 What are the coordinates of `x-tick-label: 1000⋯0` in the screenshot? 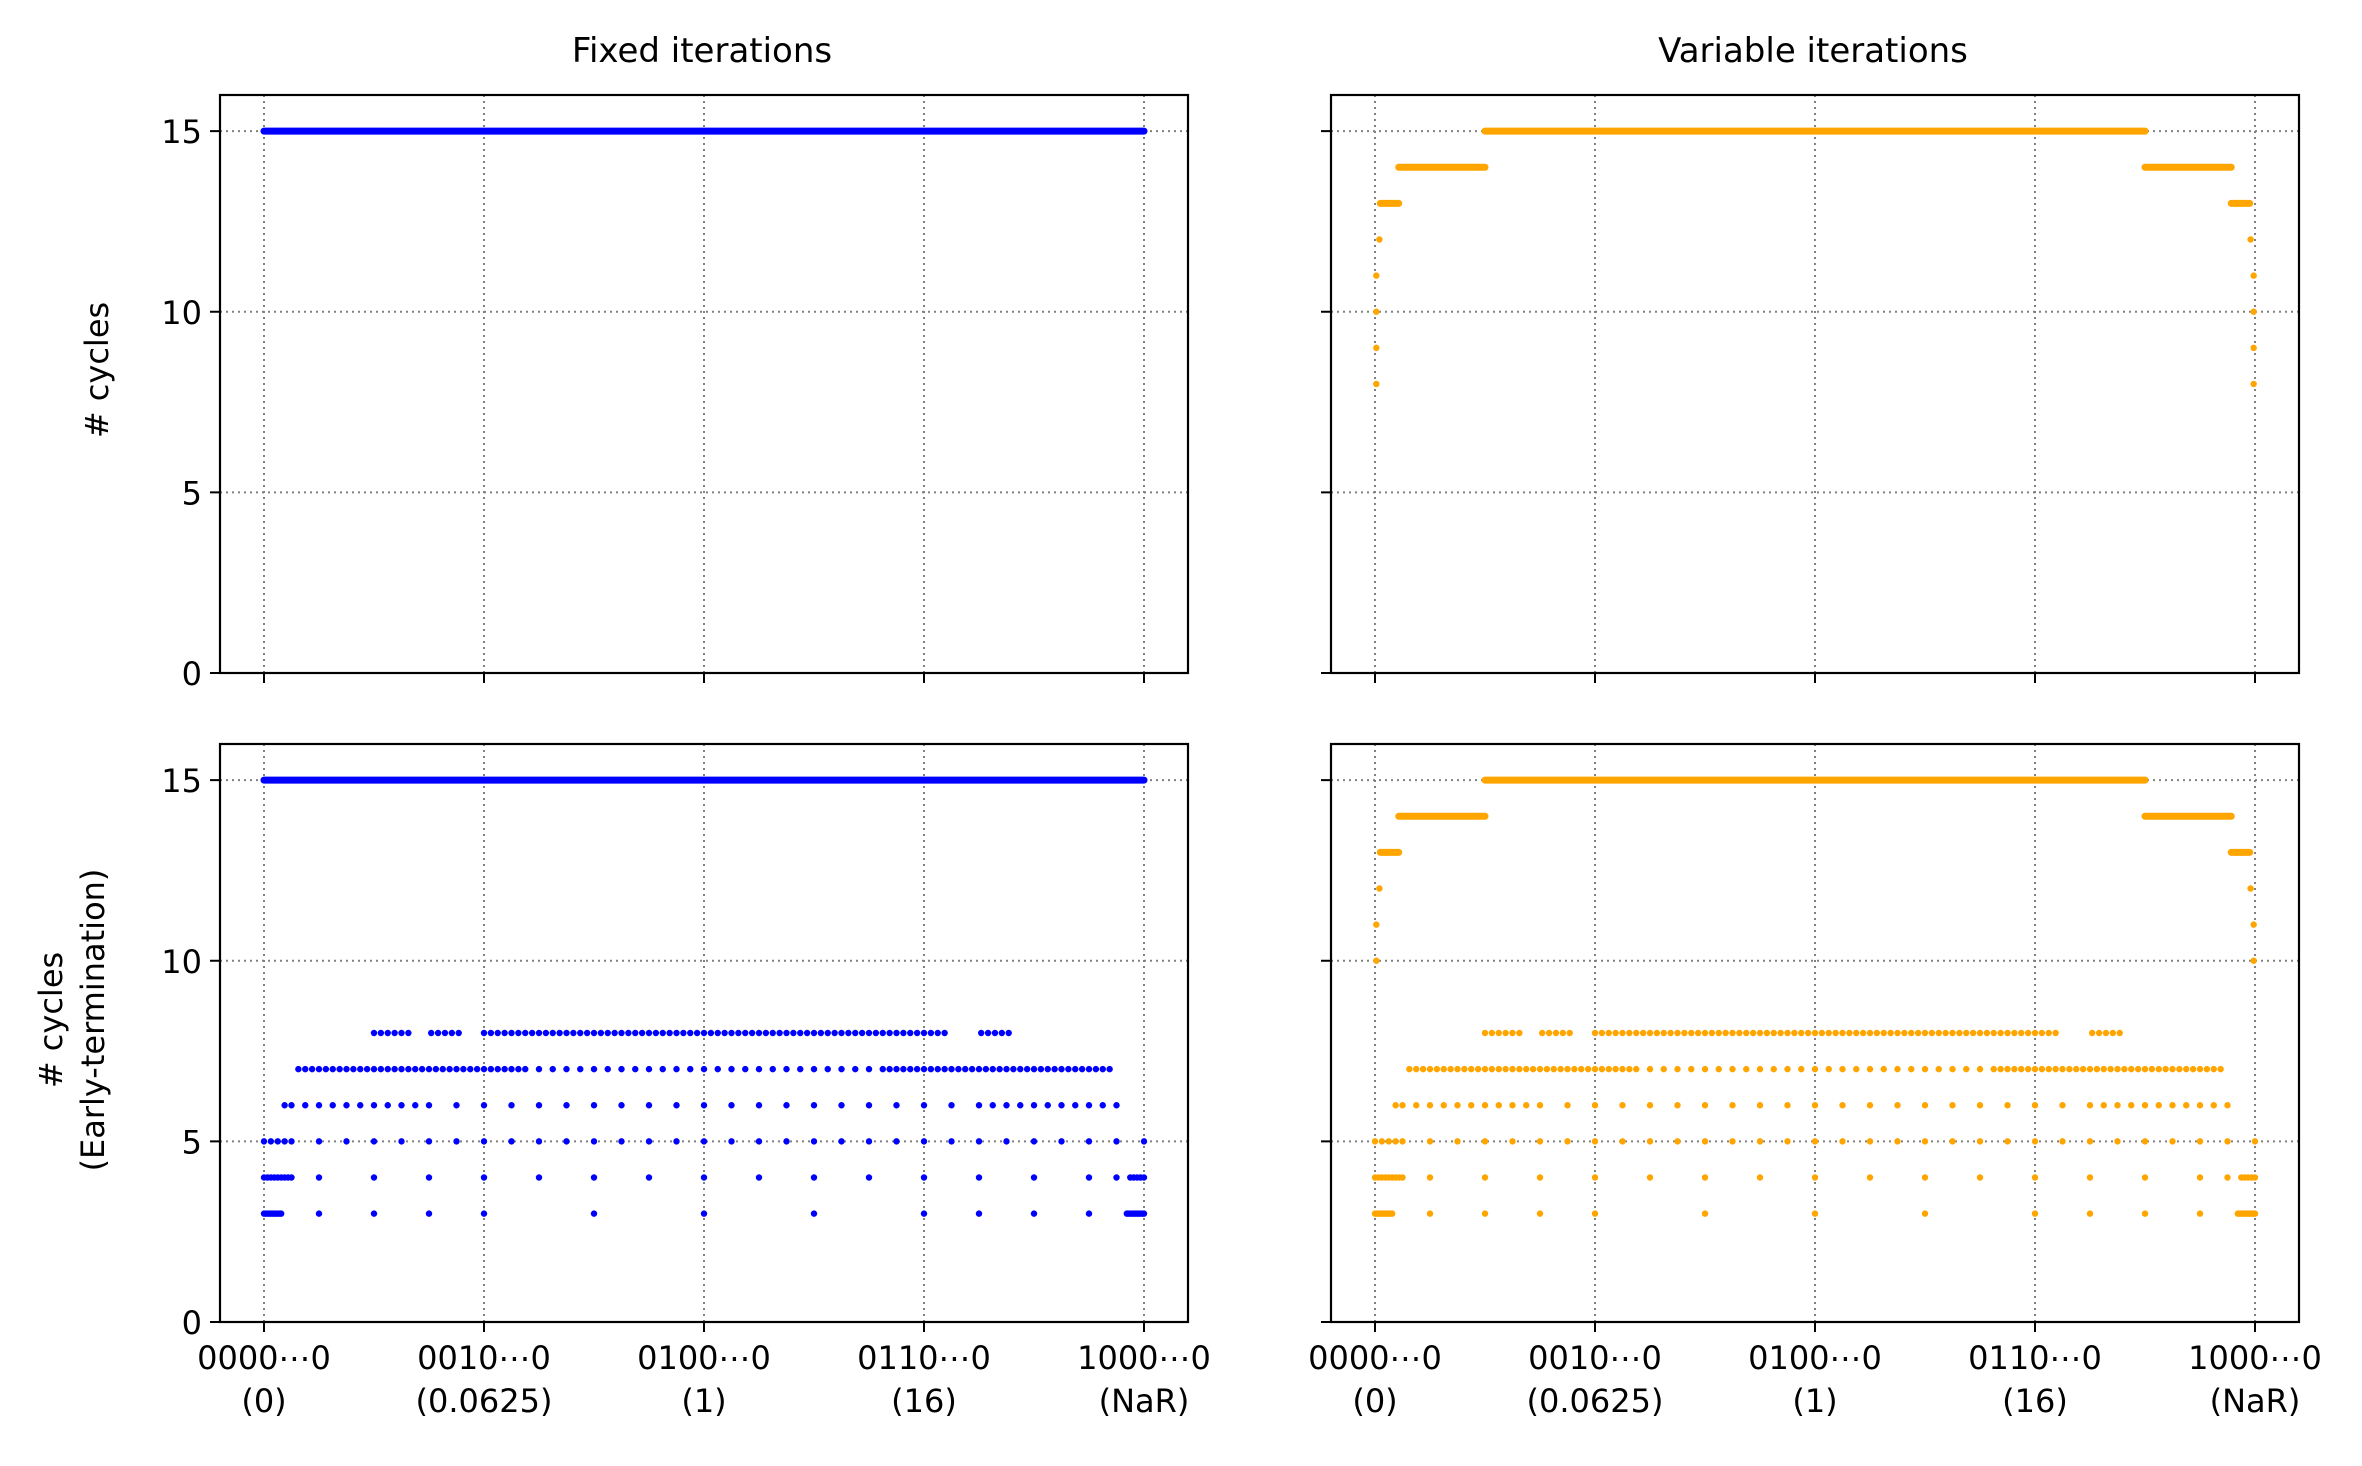 It's located at (1144, 1358).